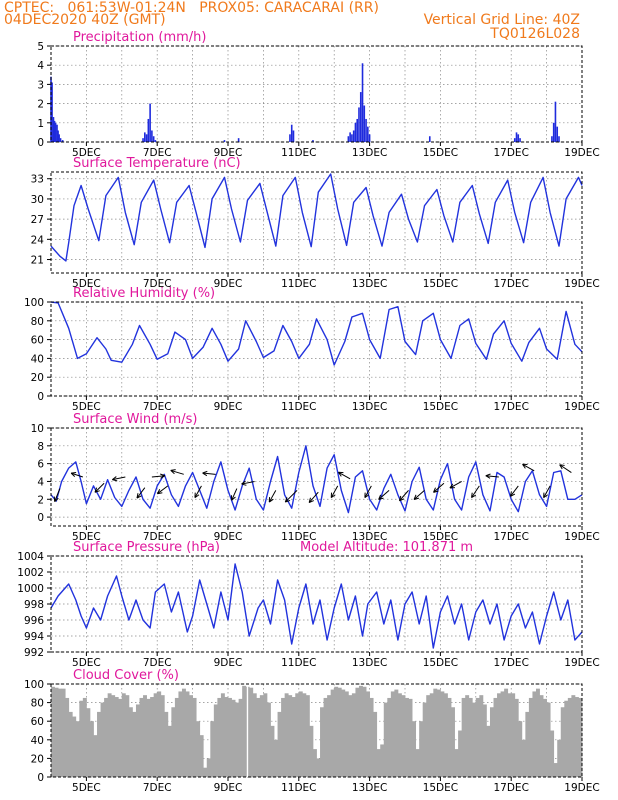 The width and height of the screenshot is (618, 800). I want to click on surface_pressure-ytick-label: 1002, so click(30, 573).